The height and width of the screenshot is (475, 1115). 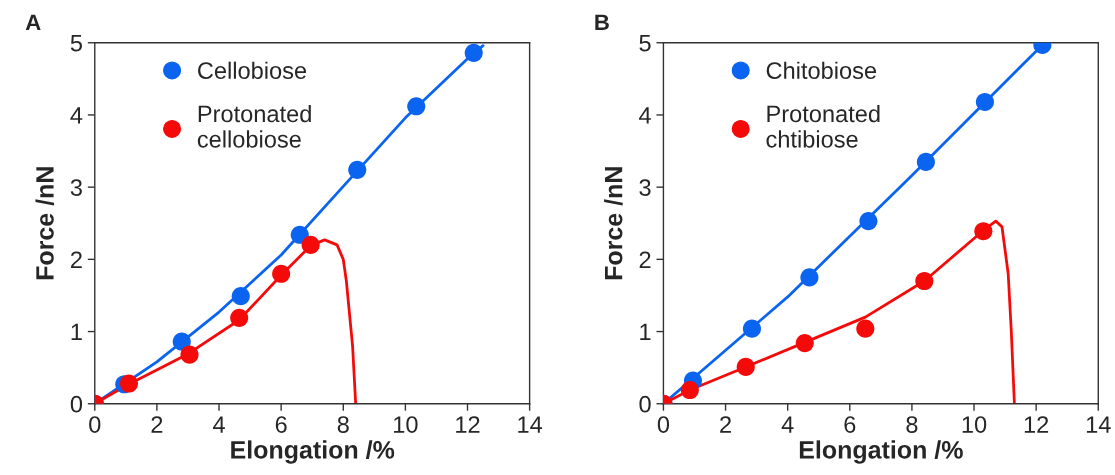 What do you see at coordinates (252, 70) in the screenshot?
I see `legend-label: Cellobiose` at bounding box center [252, 70].